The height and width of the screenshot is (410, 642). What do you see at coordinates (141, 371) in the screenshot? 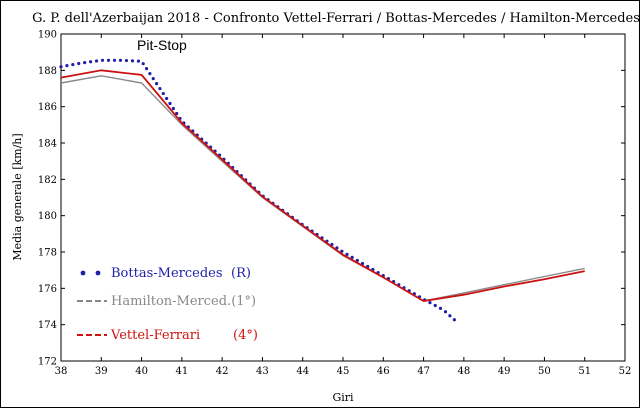
I see `x-tick-label: 40` at bounding box center [141, 371].